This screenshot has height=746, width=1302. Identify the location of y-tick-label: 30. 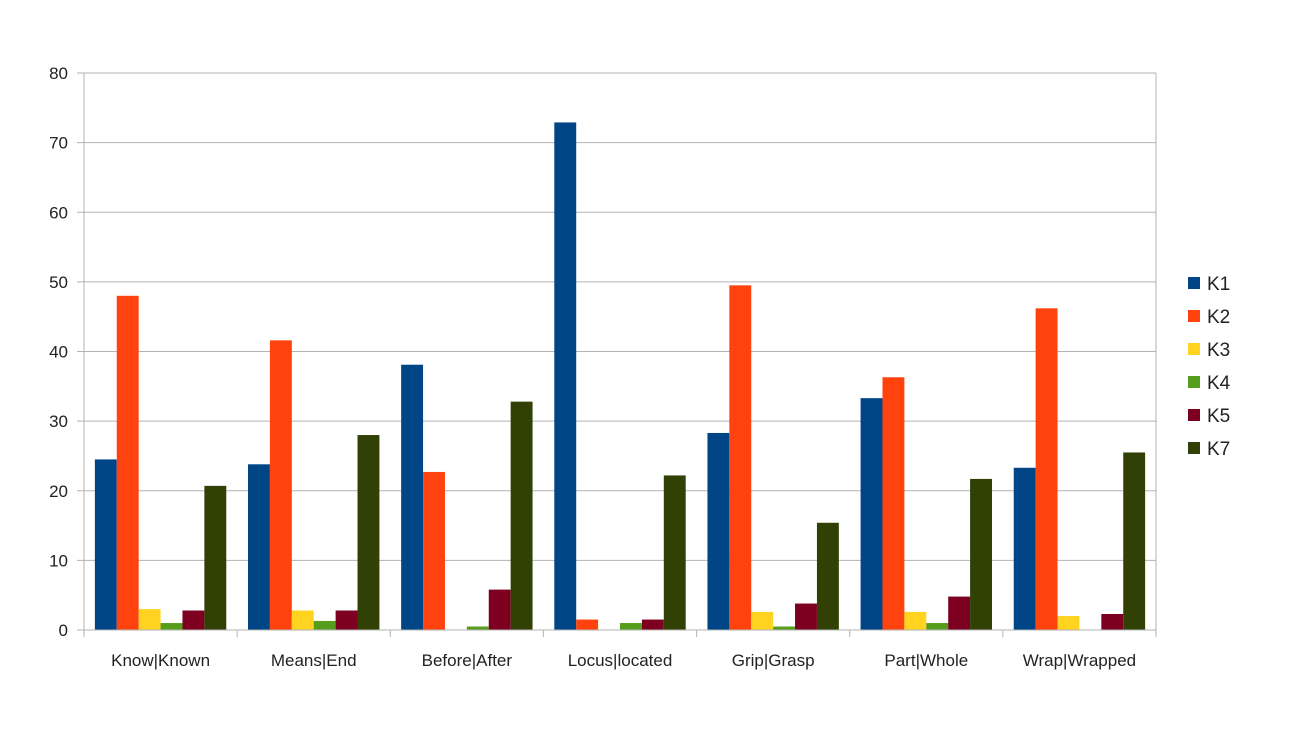
(58, 421).